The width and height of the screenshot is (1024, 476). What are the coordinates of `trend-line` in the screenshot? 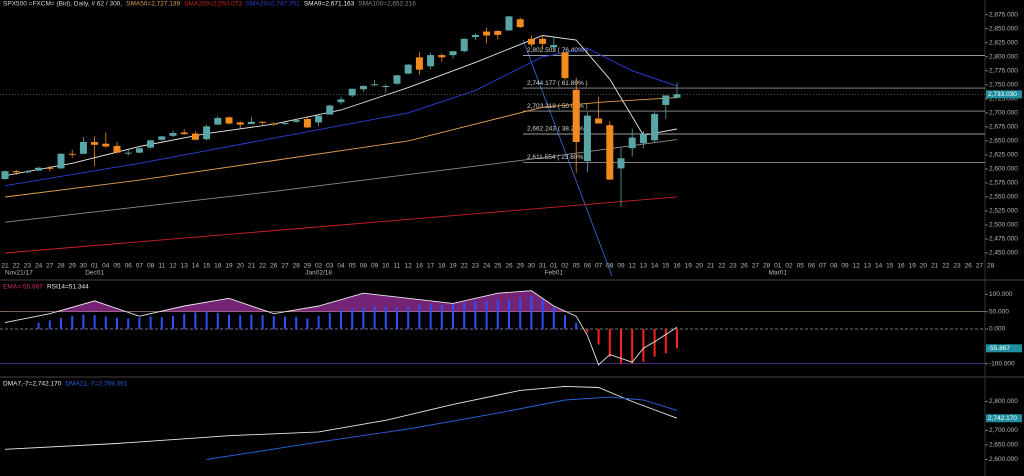 It's located at (567, 158).